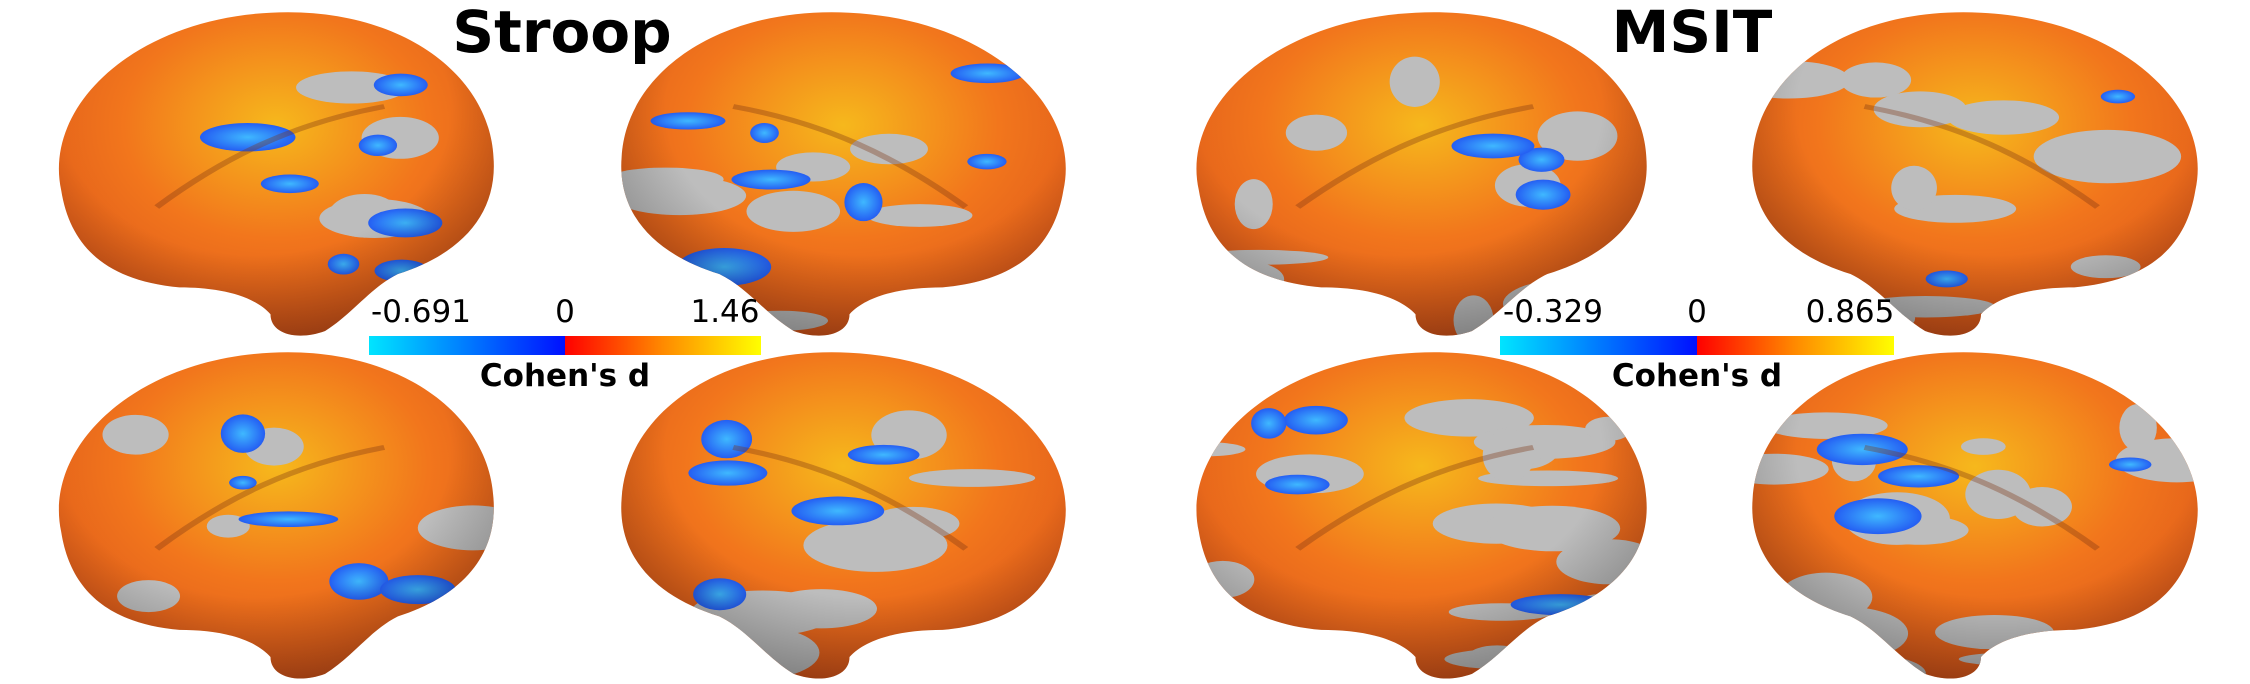  I want to click on colorbar-max: 1.46, so click(724, 312).